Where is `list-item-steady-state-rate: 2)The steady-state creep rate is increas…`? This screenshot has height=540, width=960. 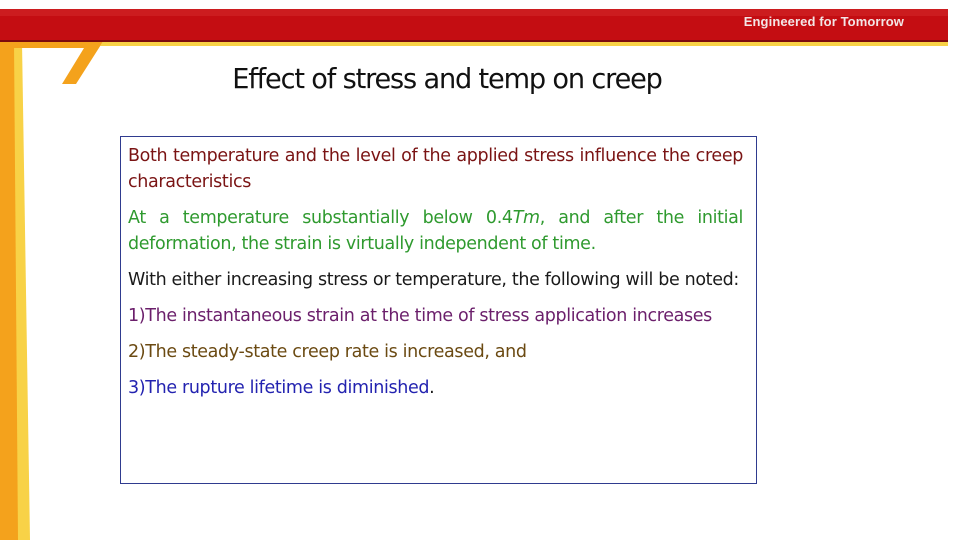 list-item-steady-state-rate: 2)The steady-state creep rate is increas… is located at coordinates (327, 352).